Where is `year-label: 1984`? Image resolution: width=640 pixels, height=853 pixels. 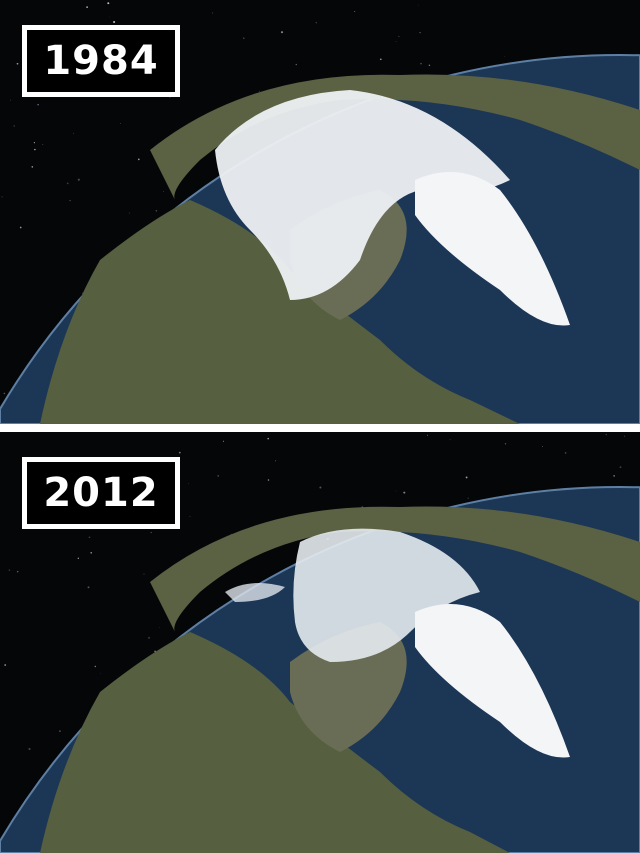 year-label: 1984 is located at coordinates (101, 61).